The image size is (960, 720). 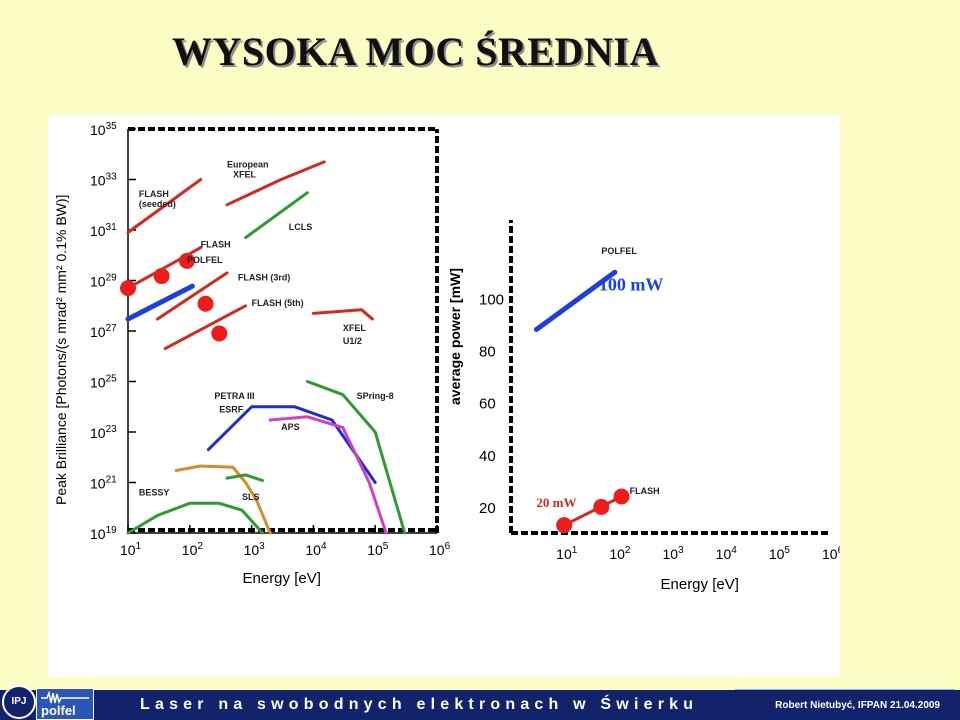 What do you see at coordinates (491, 299) in the screenshot?
I see `right-y-tick-label: 100` at bounding box center [491, 299].